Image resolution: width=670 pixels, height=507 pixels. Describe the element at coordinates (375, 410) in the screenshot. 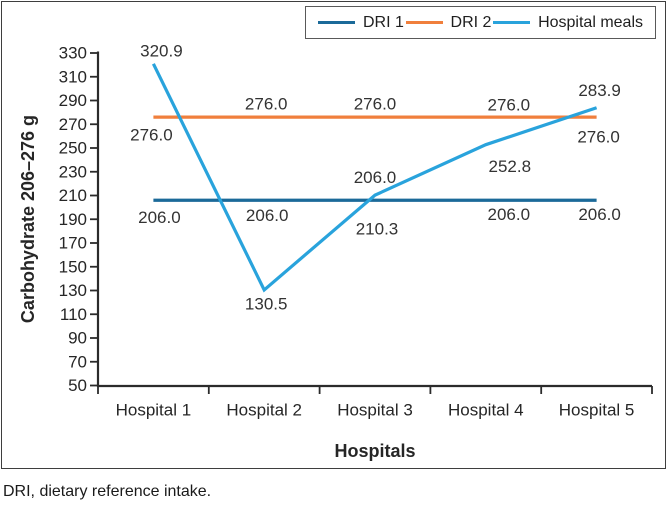

I see `x-category-label: Hospital 3` at that location.